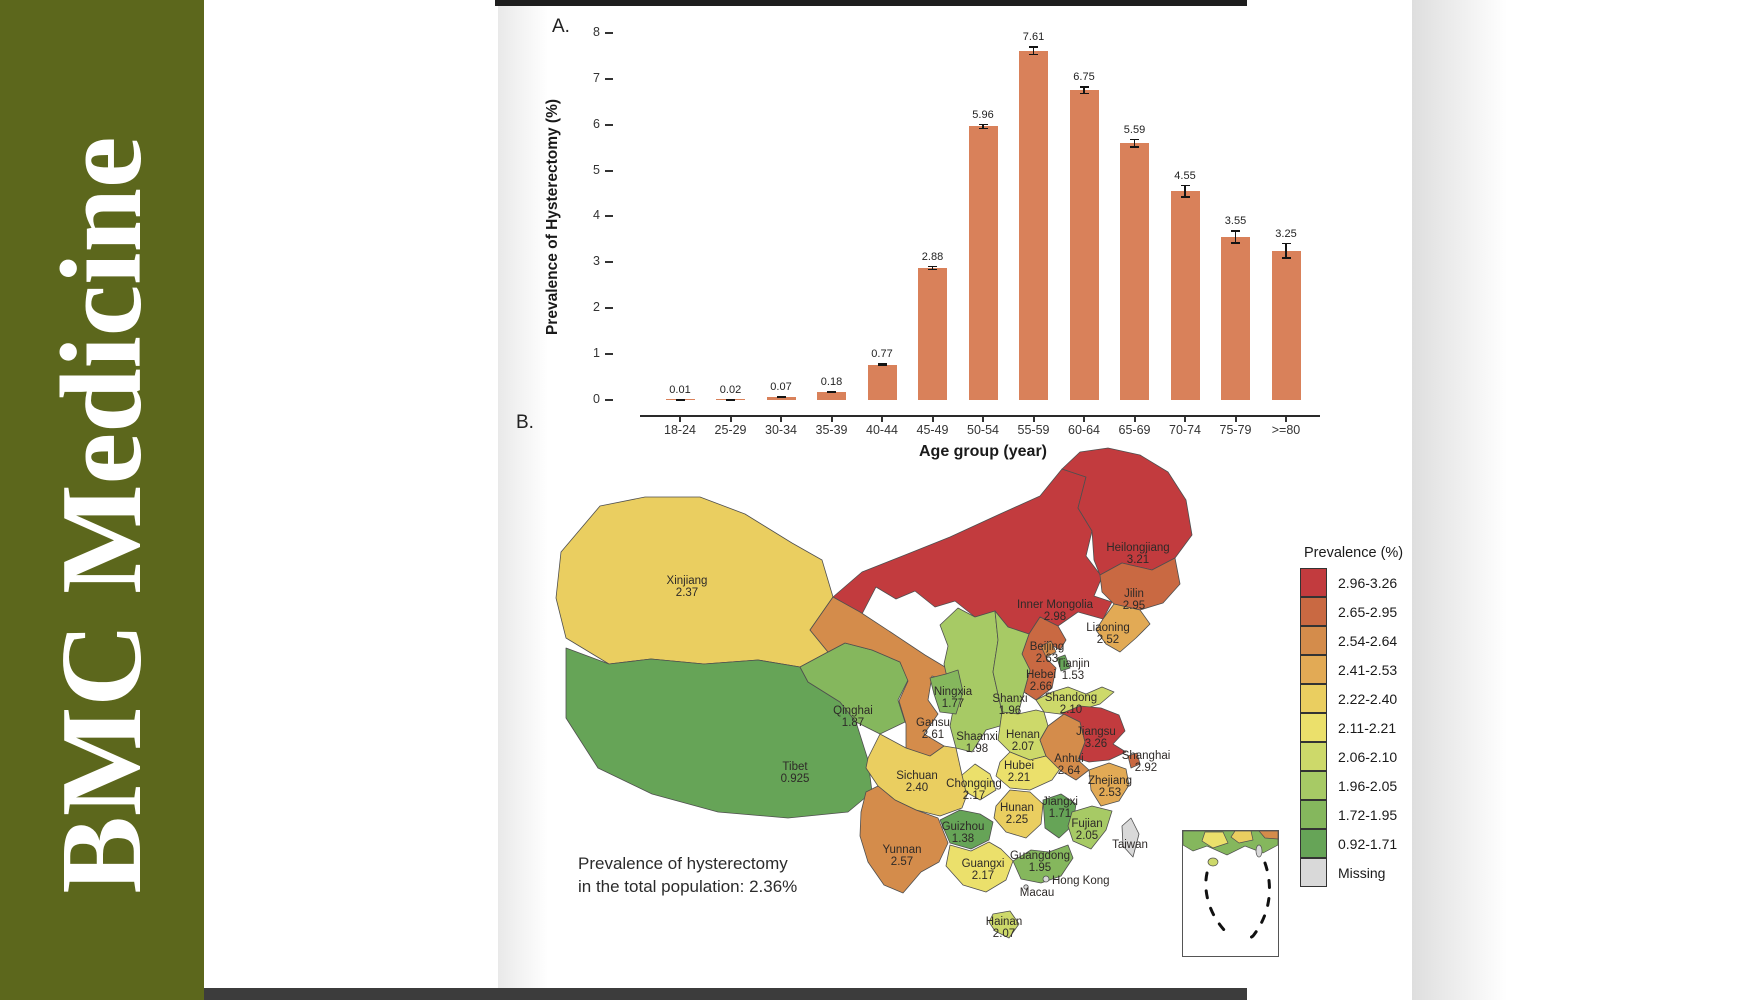 The height and width of the screenshot is (1000, 1760). What do you see at coordinates (1230, 893) in the screenshot?
I see `south-china-sea-inset-map` at bounding box center [1230, 893].